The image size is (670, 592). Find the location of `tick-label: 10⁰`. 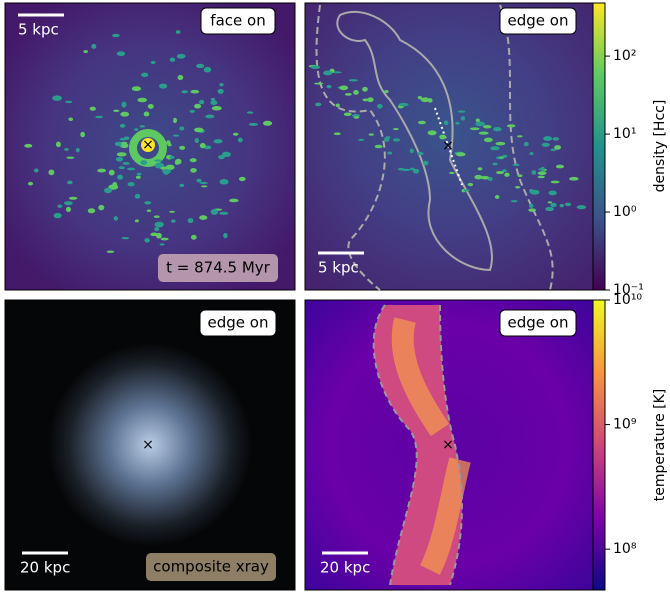

tick-label: 10⁰ is located at coordinates (625, 212).